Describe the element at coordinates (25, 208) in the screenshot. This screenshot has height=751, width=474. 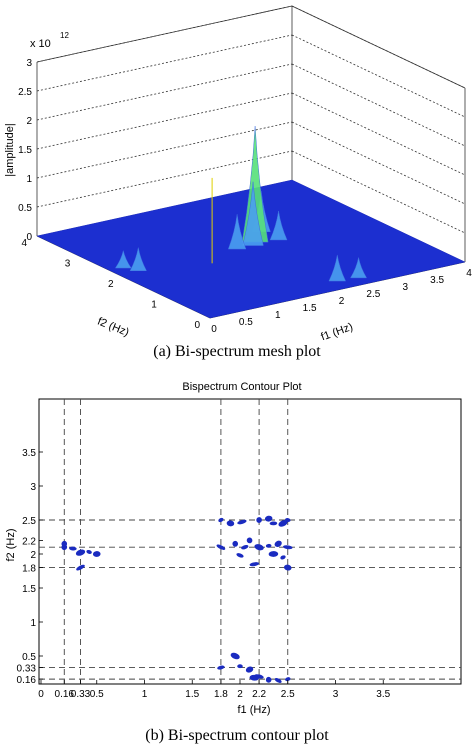
I see `mesh-z-tick: 0.5` at that location.